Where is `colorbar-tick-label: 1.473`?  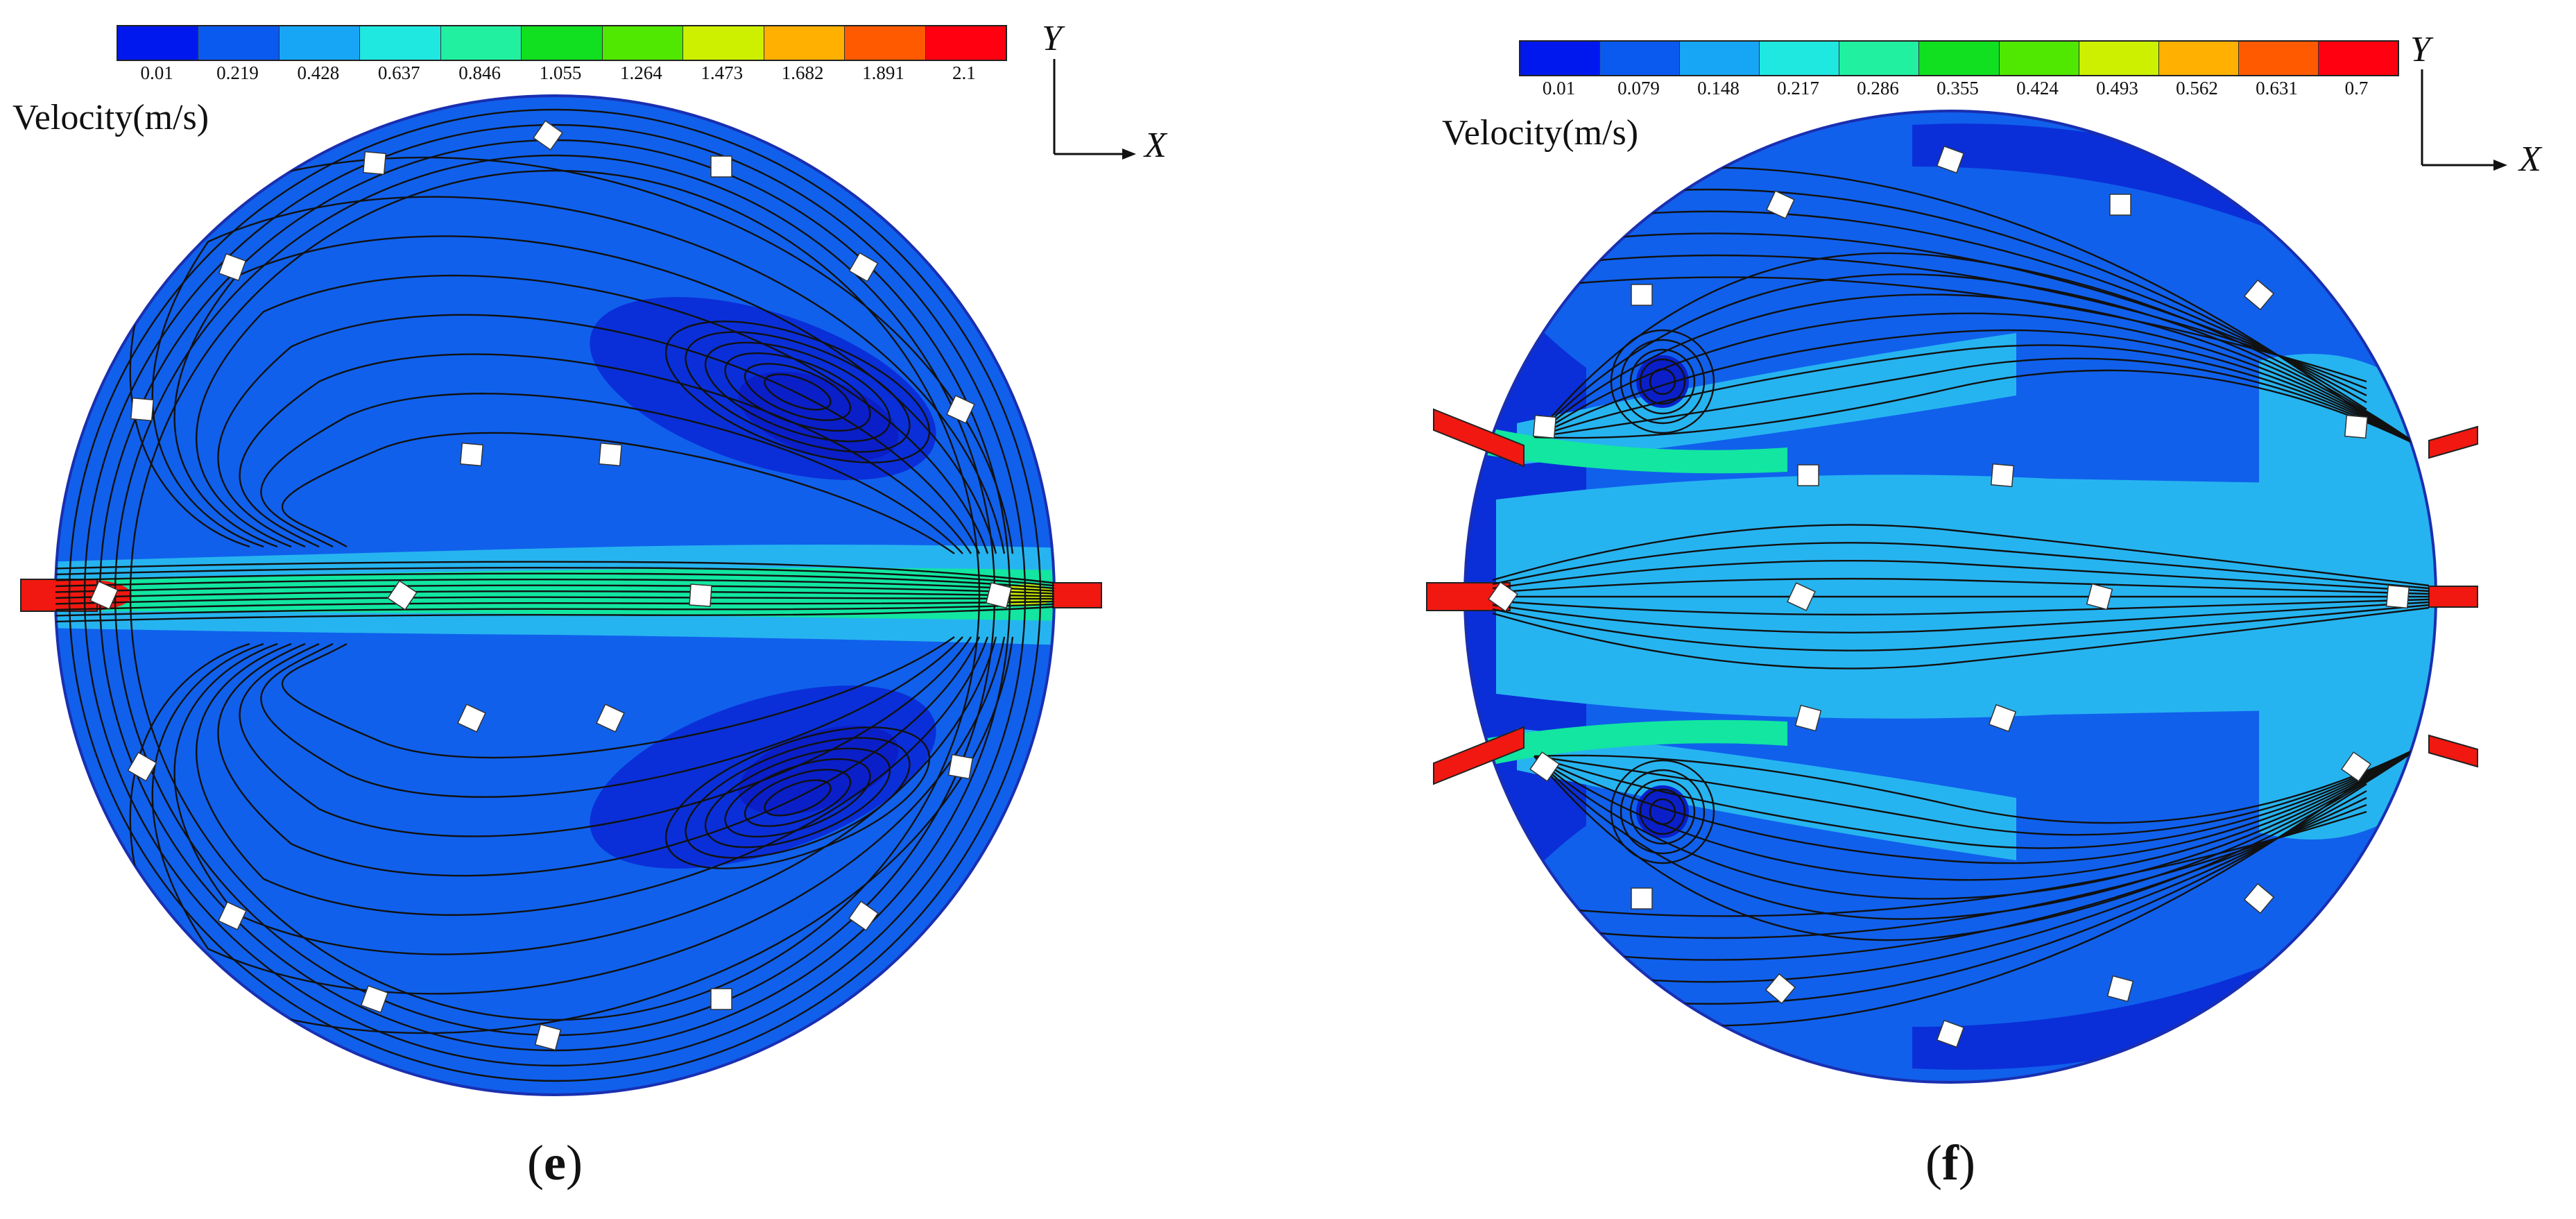
colorbar-tick-label: 1.473 is located at coordinates (722, 72).